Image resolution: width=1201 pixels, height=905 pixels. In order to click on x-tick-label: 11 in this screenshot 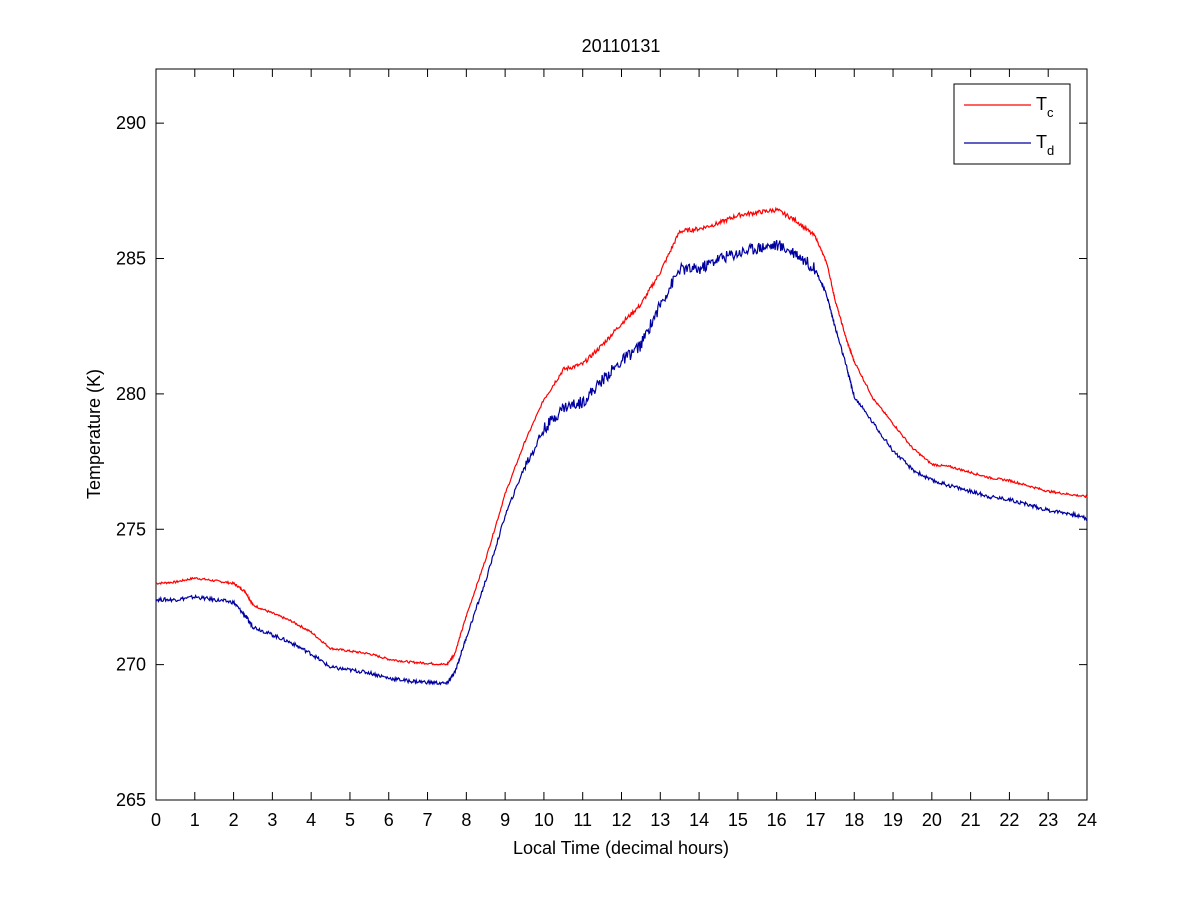, I will do `click(582, 820)`.